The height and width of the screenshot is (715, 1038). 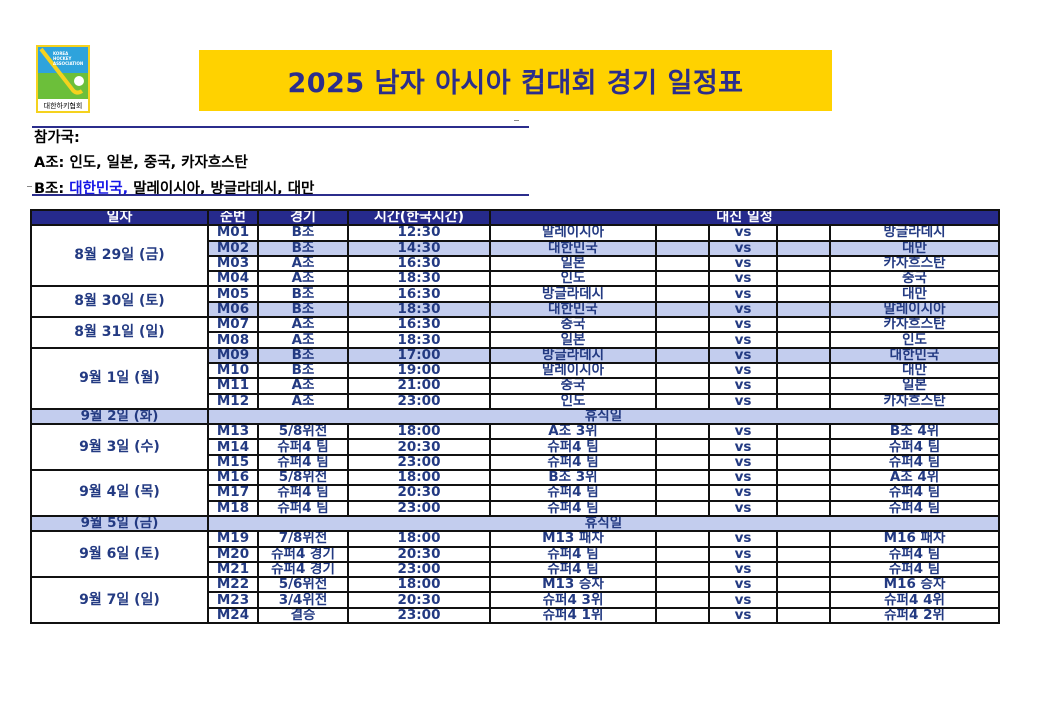 What do you see at coordinates (573, 432) in the screenshot?
I see `team-home: A조 3위` at bounding box center [573, 432].